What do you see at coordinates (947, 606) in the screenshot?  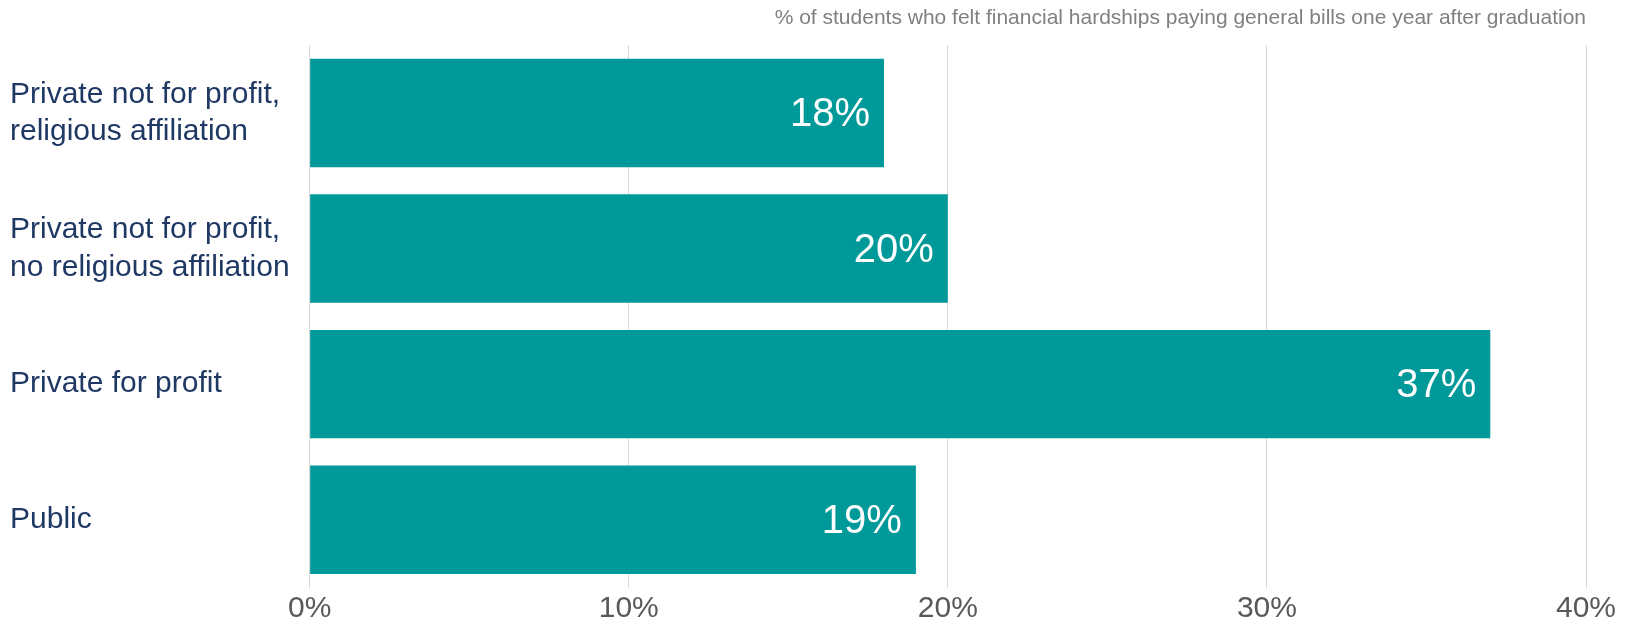 I see `x-tick-label: 20%` at bounding box center [947, 606].